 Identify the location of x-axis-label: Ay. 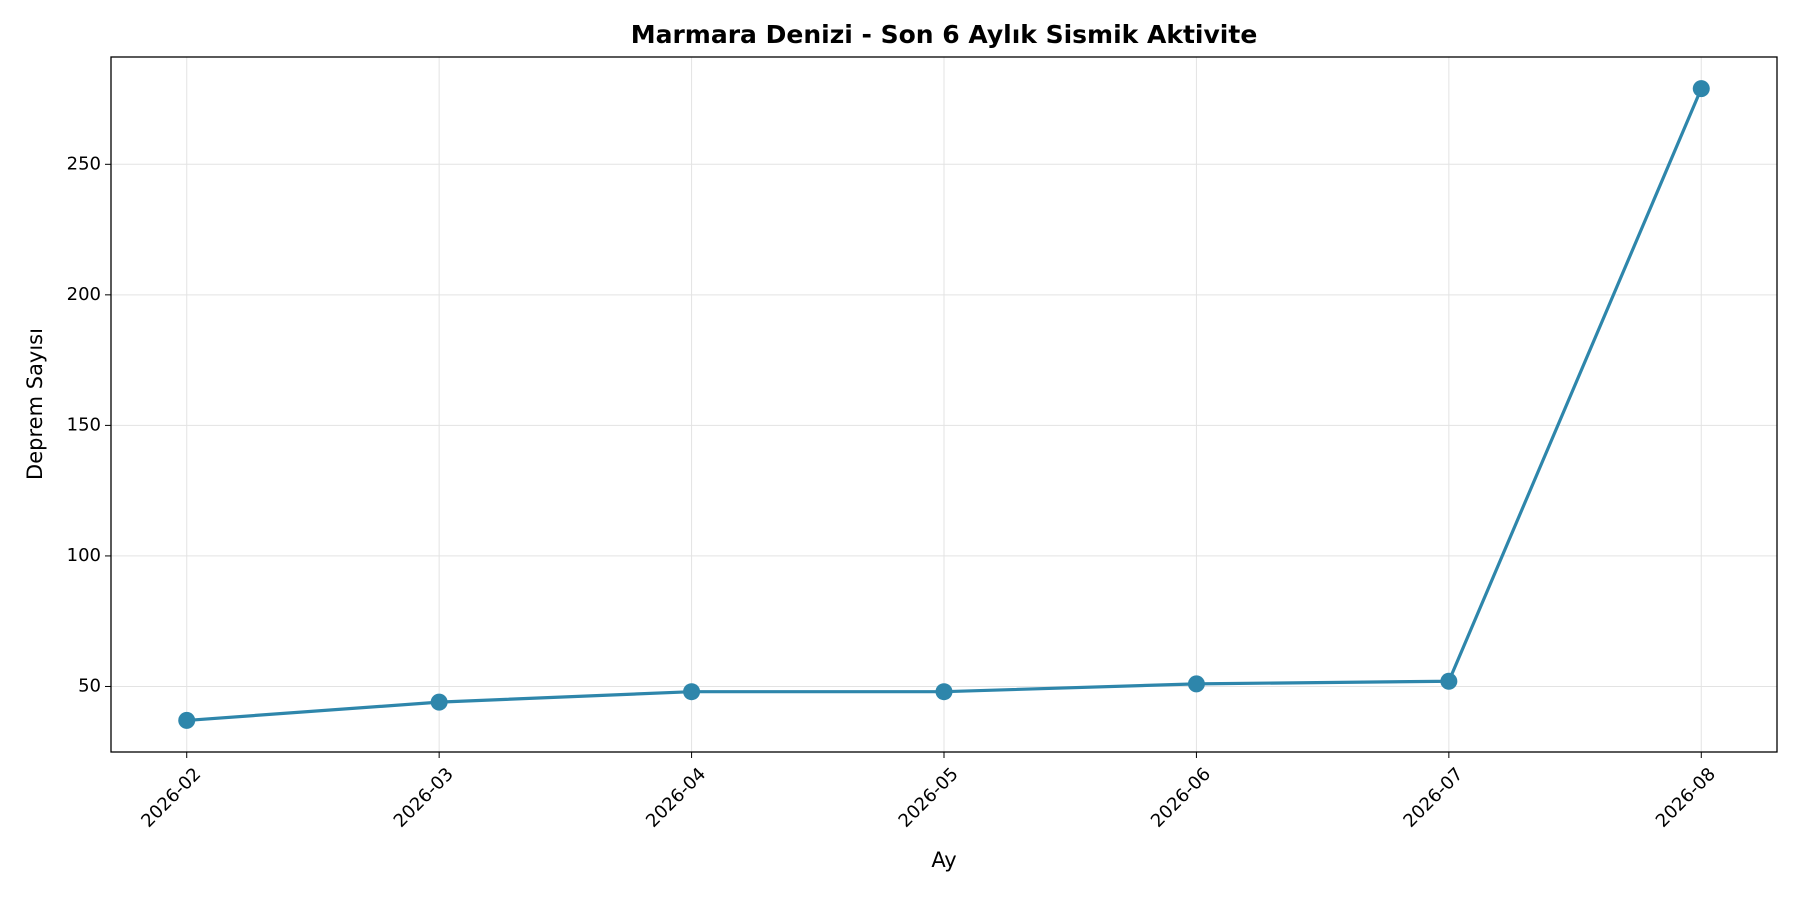
(943, 860).